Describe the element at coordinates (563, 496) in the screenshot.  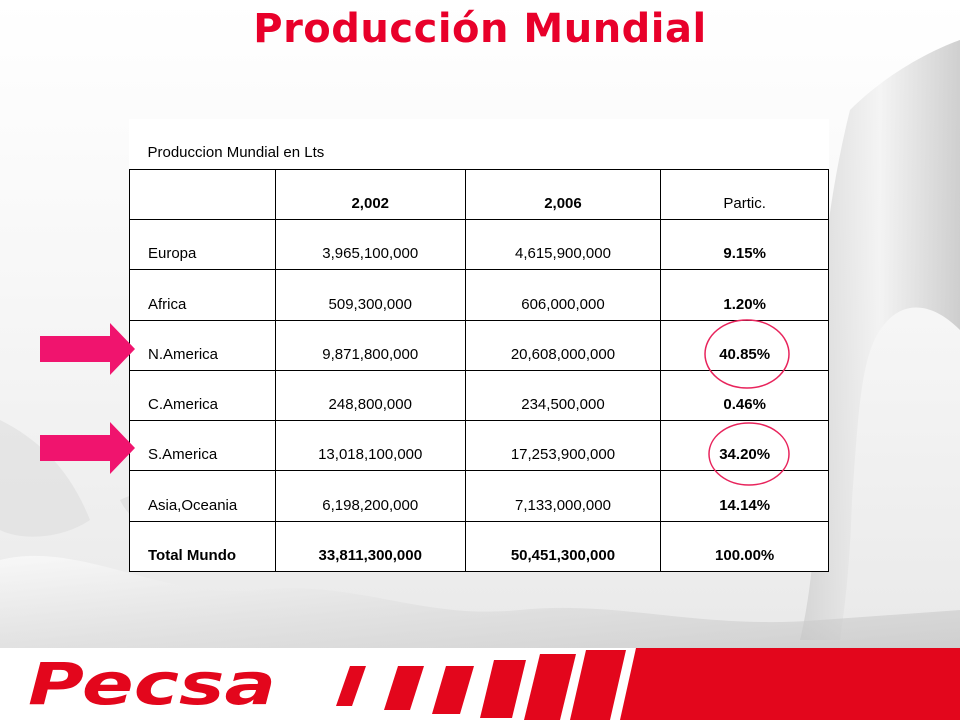
I see `value-2006-cell: 7,133,000,000` at that location.